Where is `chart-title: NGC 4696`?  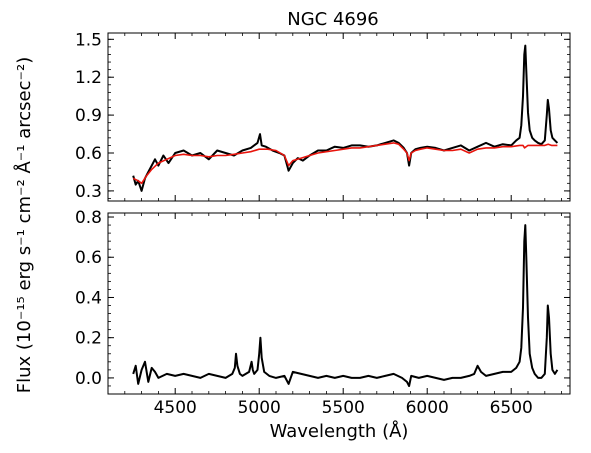 chart-title: NGC 4696 is located at coordinates (333, 19).